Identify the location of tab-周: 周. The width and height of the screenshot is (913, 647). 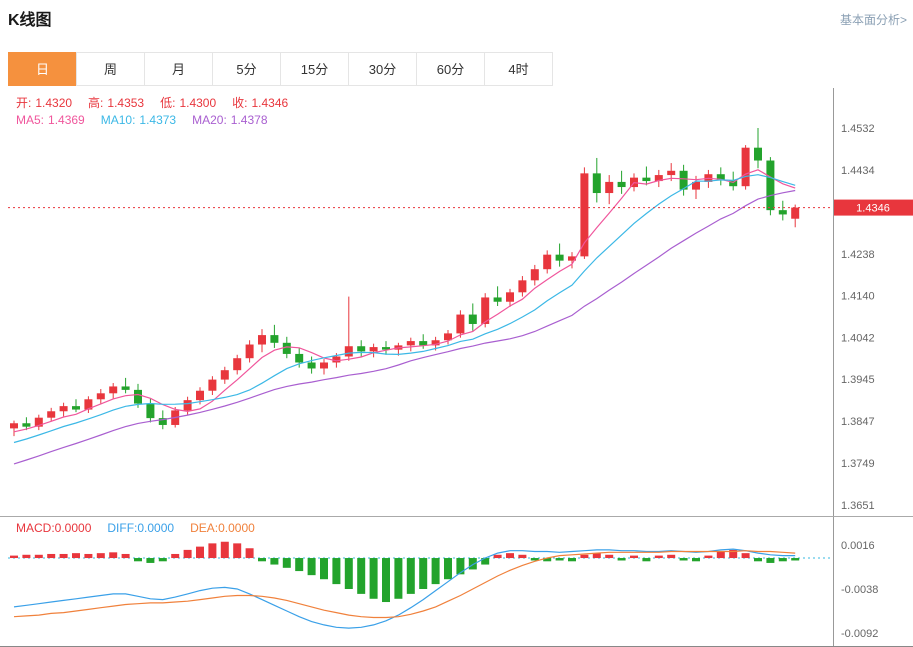
(110, 69).